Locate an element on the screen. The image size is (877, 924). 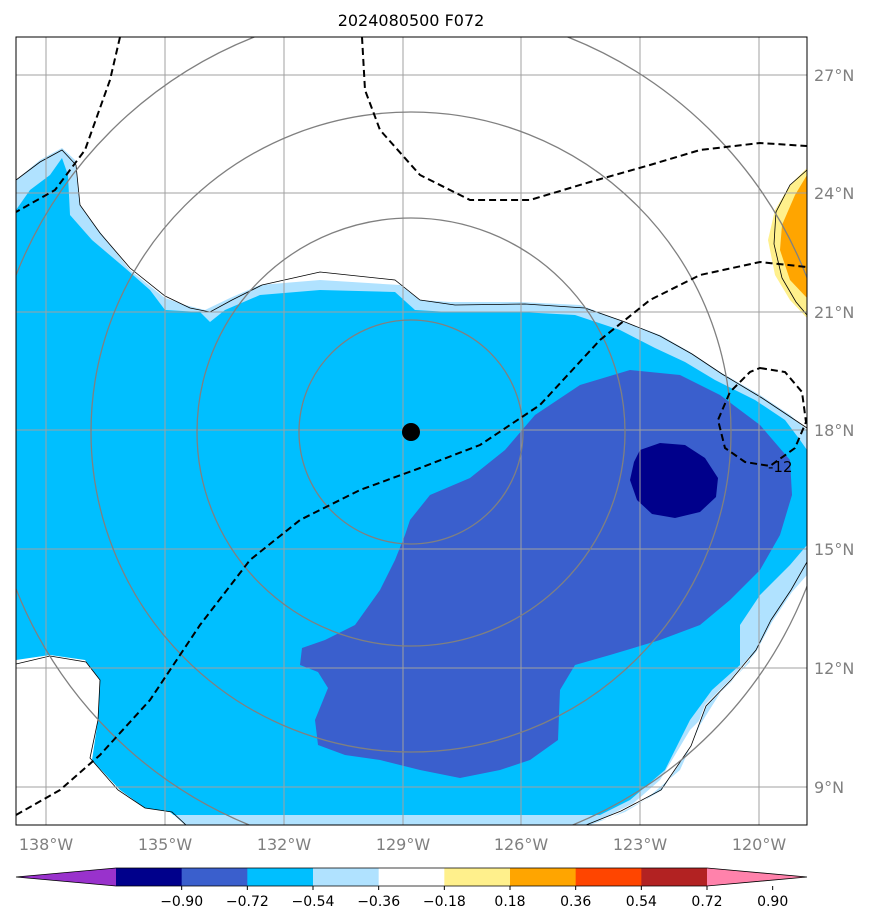
storm-center-dot is located at coordinates (411, 432).